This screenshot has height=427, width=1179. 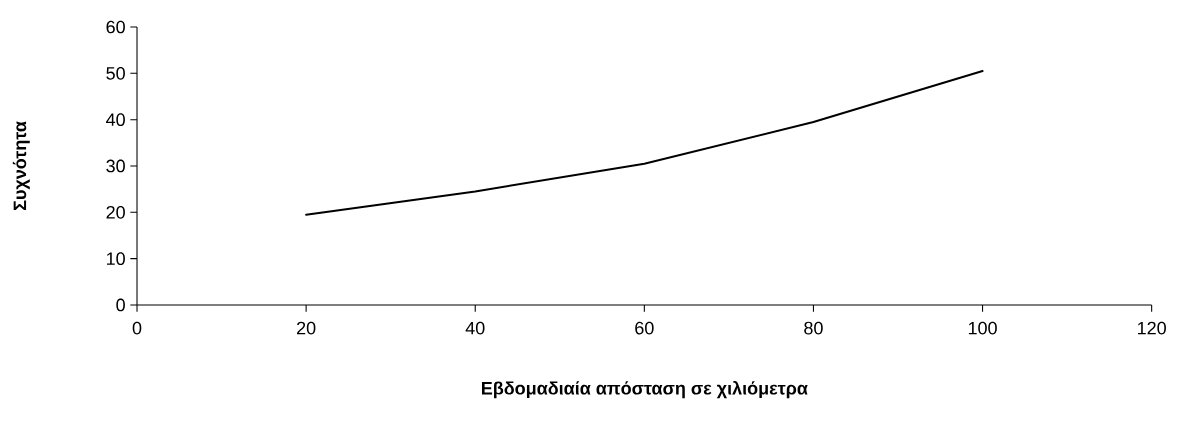 I want to click on x-tick-label: 120, so click(x=1152, y=328).